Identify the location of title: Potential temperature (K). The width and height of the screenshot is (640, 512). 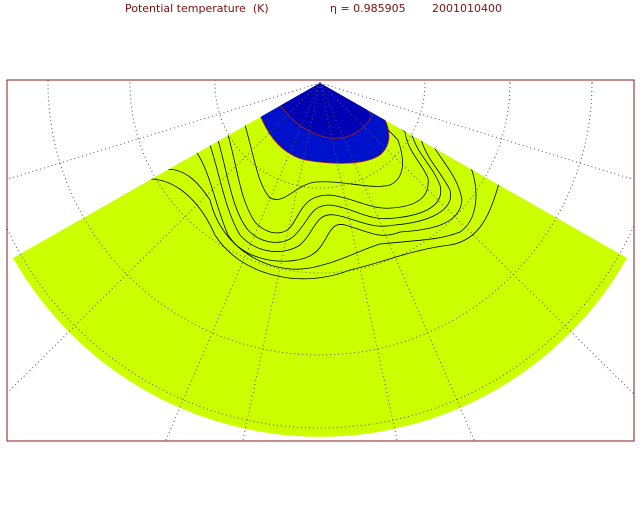
(197, 8).